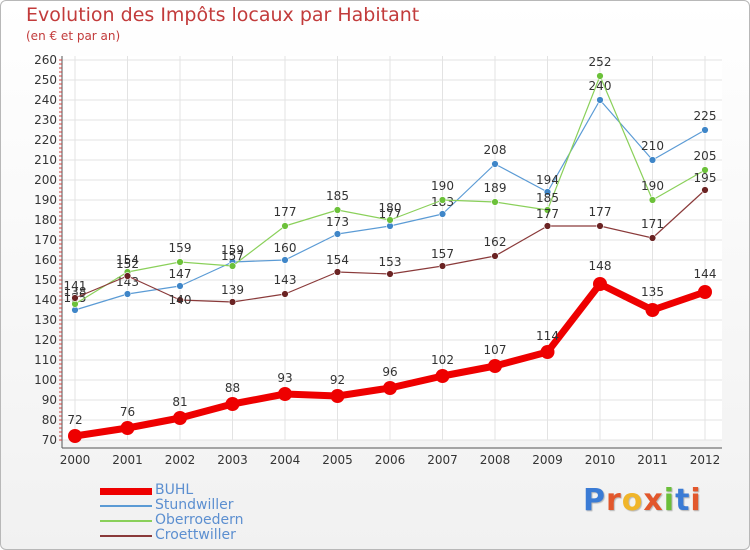 The height and width of the screenshot is (550, 750). Describe the element at coordinates (285, 248) in the screenshot. I see `data-label-stundwiller: 160` at that location.